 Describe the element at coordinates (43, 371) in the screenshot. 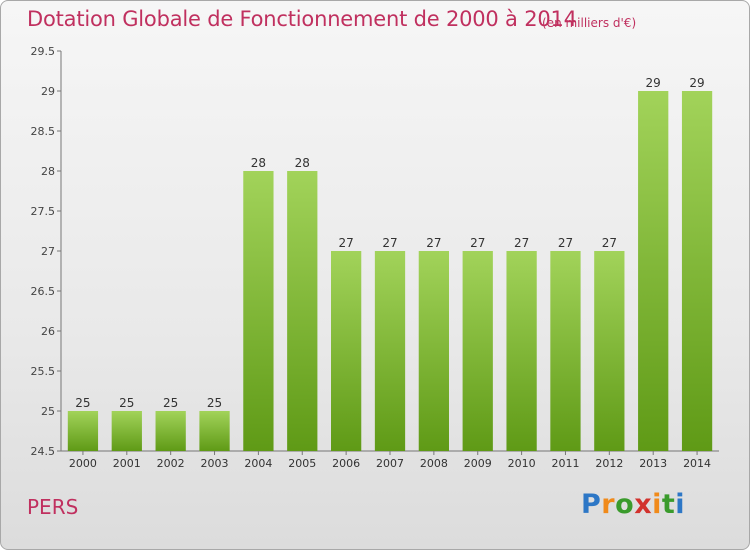

I see `y-tick-label: 25.5` at that location.